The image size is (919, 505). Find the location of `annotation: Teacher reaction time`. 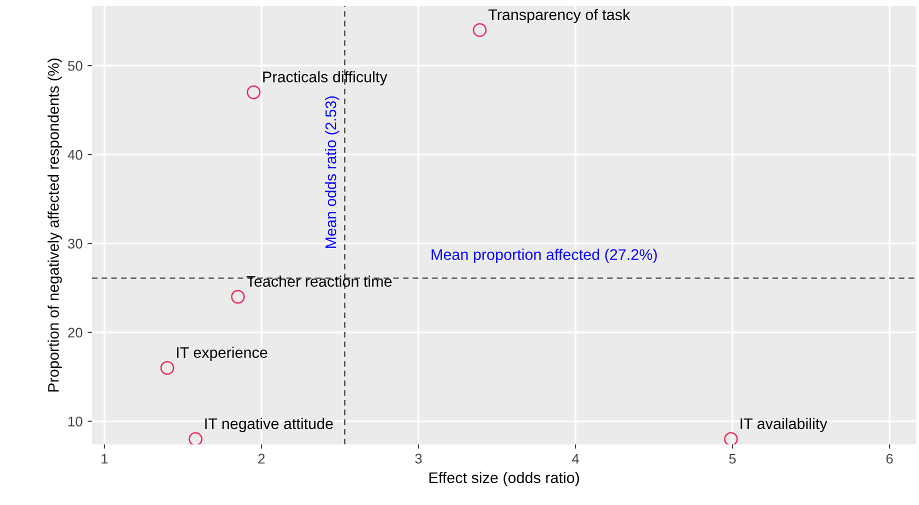

annotation: Teacher reaction time is located at coordinates (319, 281).